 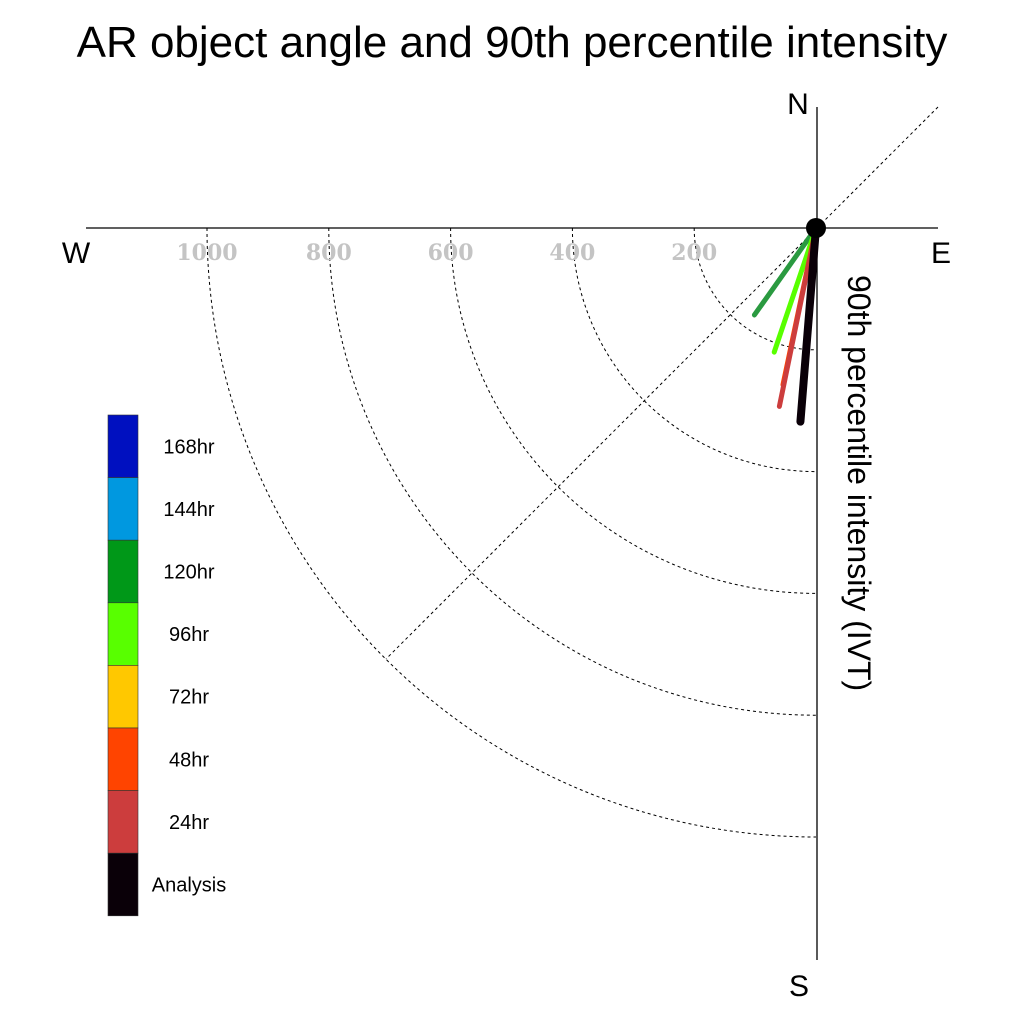 I want to click on compass-west: W, so click(x=76, y=253).